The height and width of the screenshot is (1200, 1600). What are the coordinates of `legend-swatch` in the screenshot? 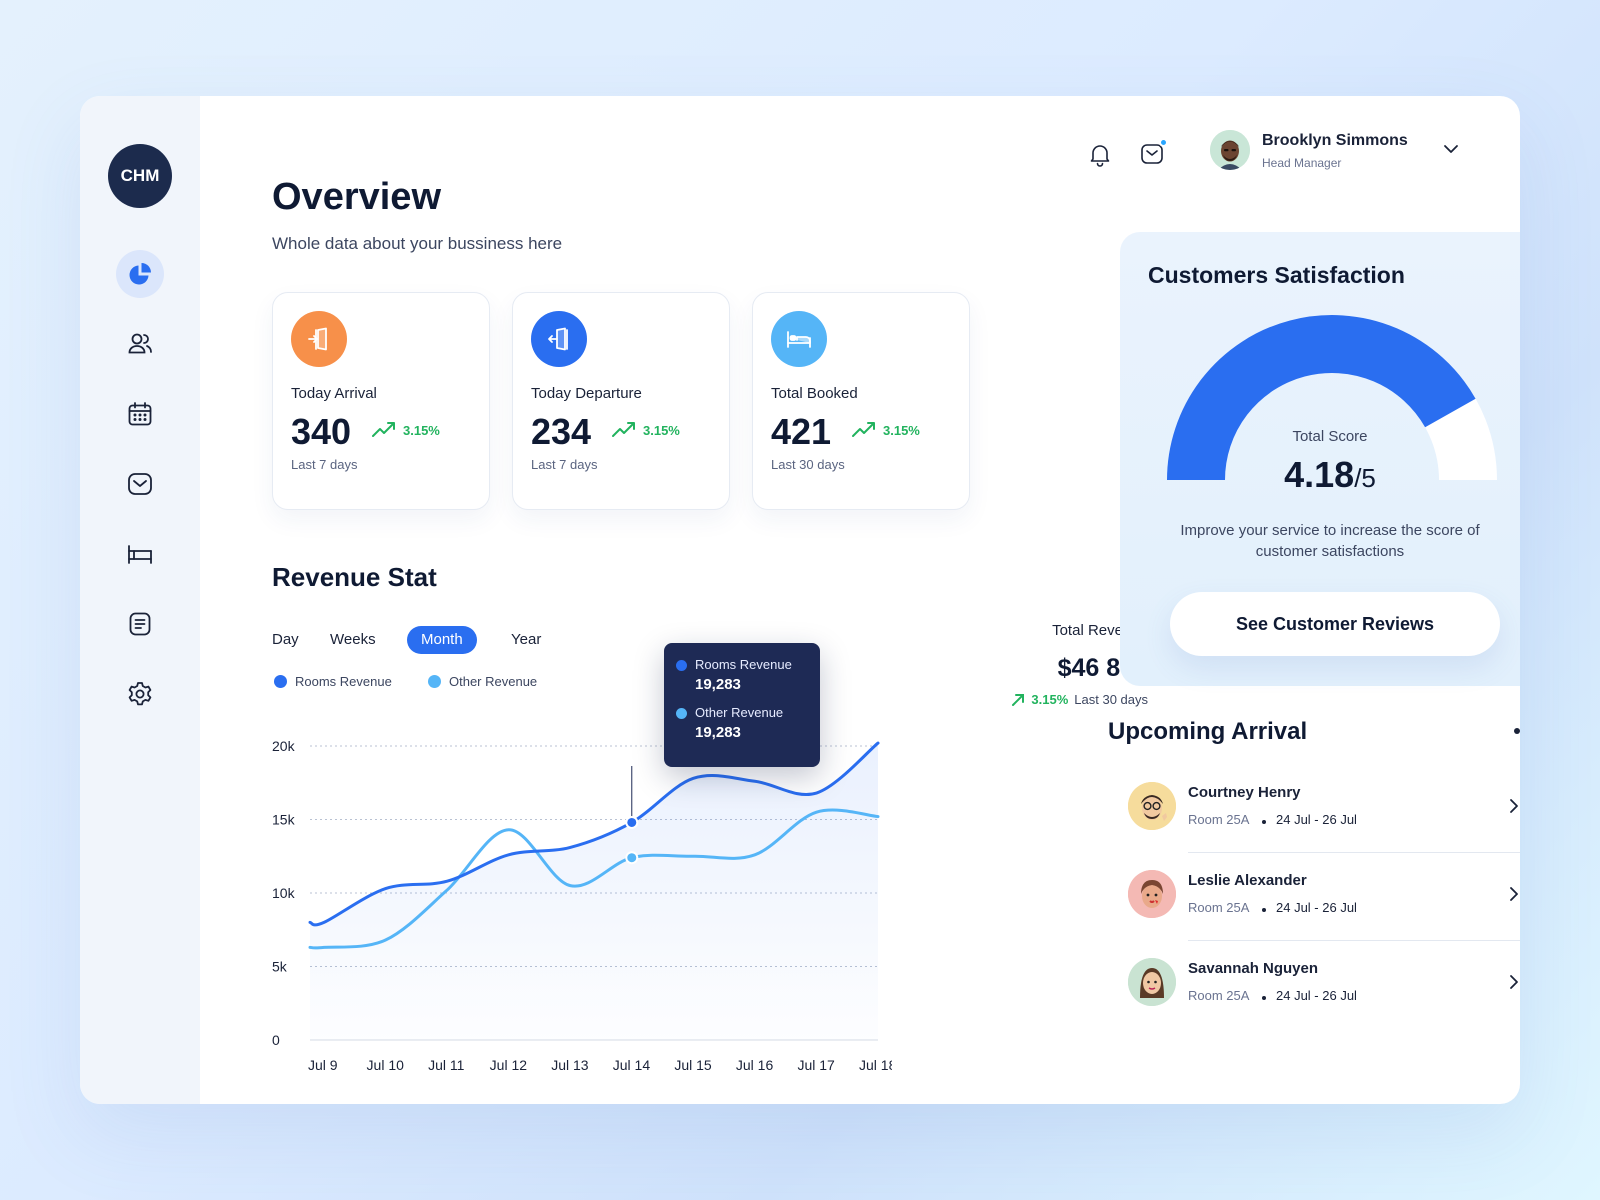 It's located at (280, 681).